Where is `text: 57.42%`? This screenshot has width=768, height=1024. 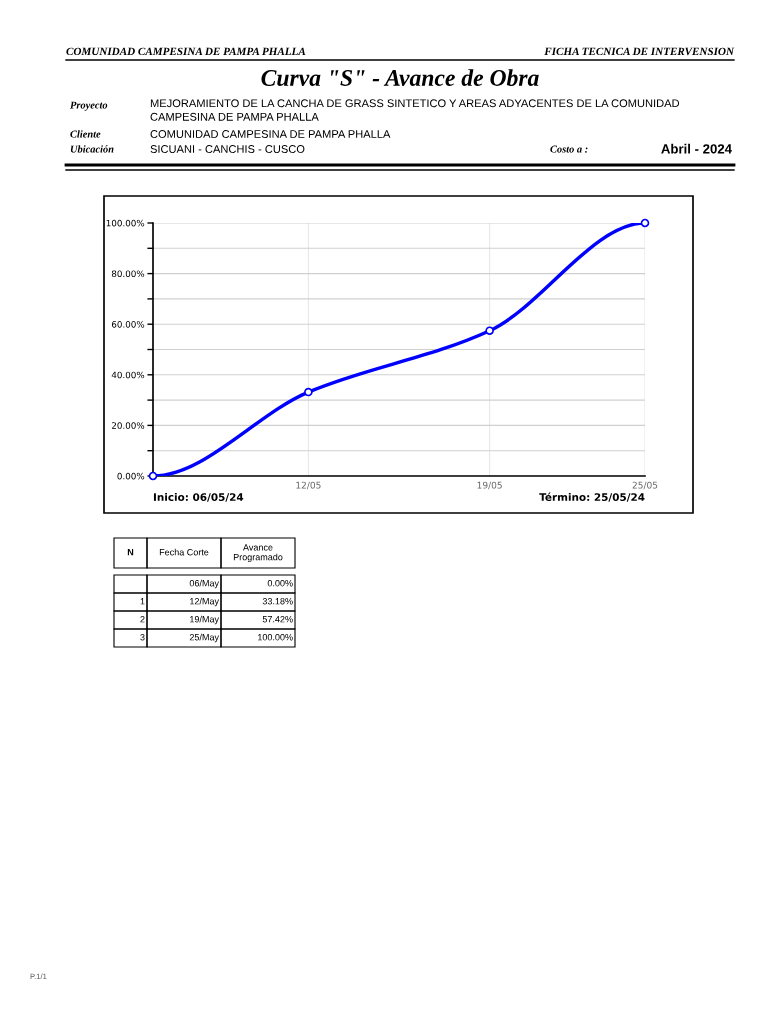 text: 57.42% is located at coordinates (277, 619).